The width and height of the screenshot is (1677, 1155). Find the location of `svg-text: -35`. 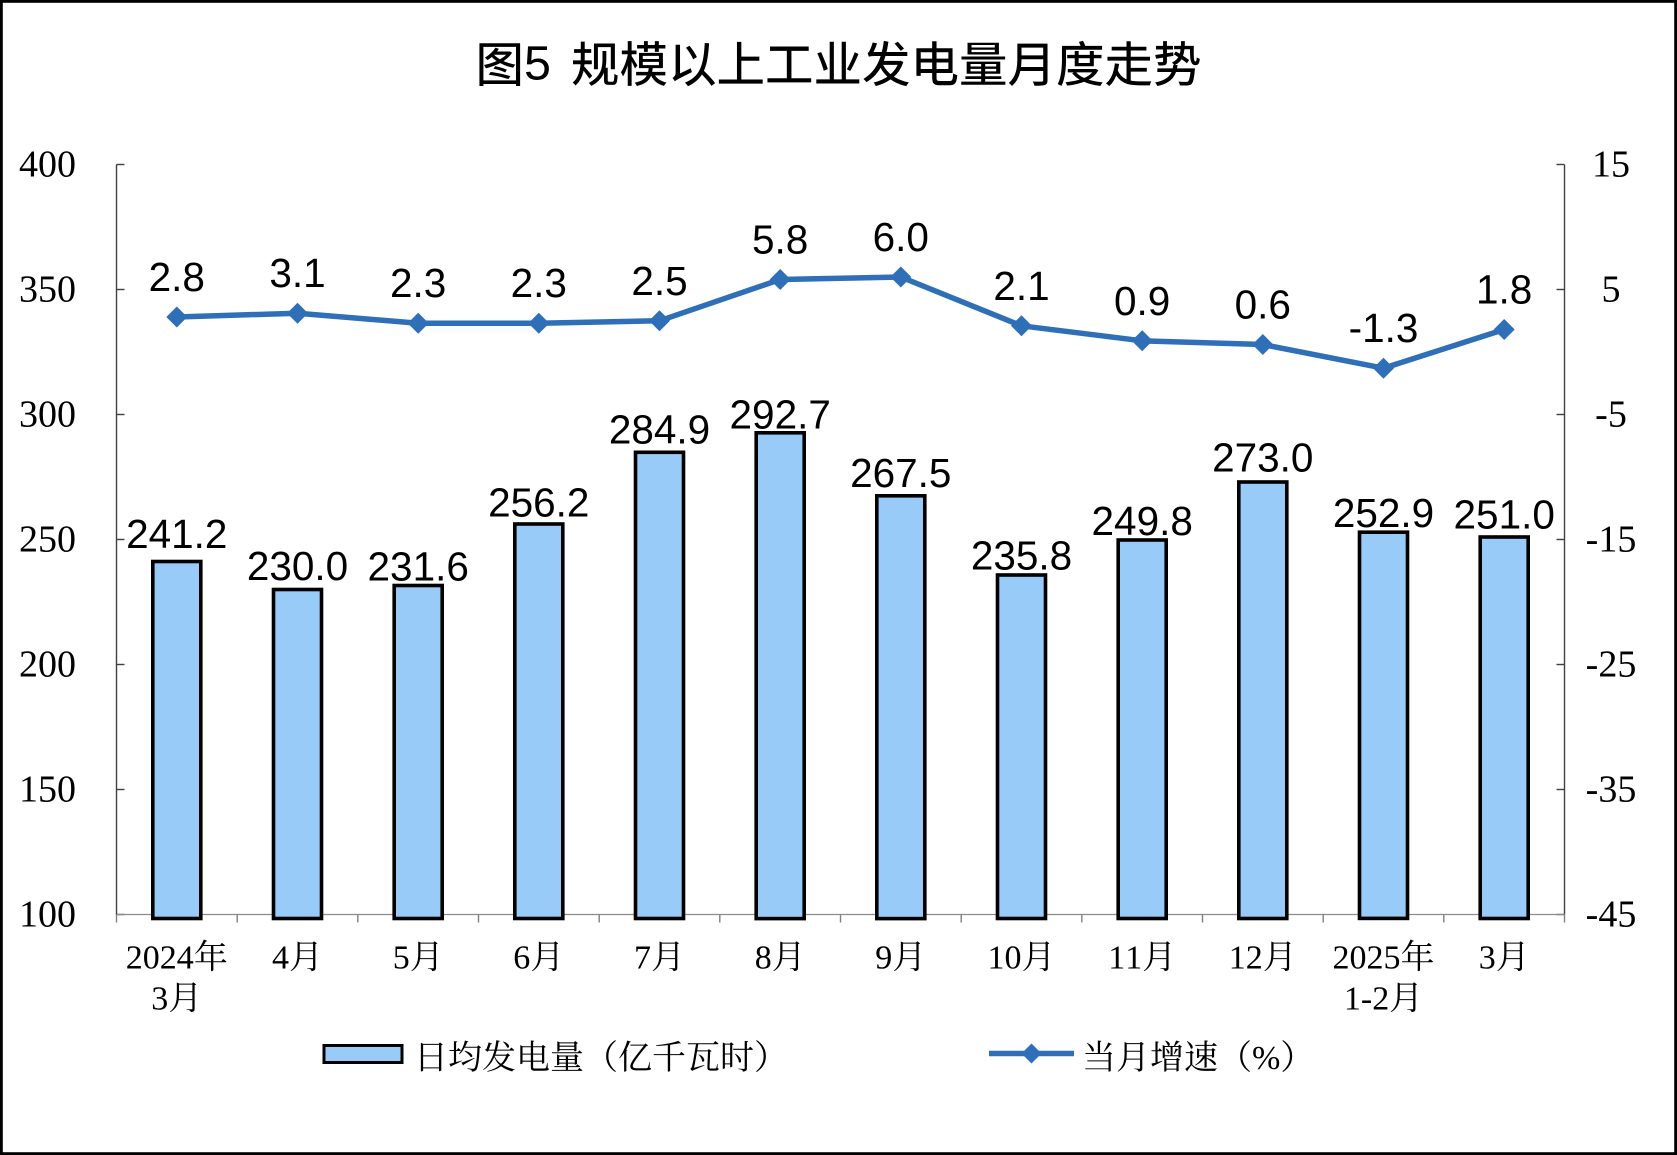

svg-text: -35 is located at coordinates (1611, 790).